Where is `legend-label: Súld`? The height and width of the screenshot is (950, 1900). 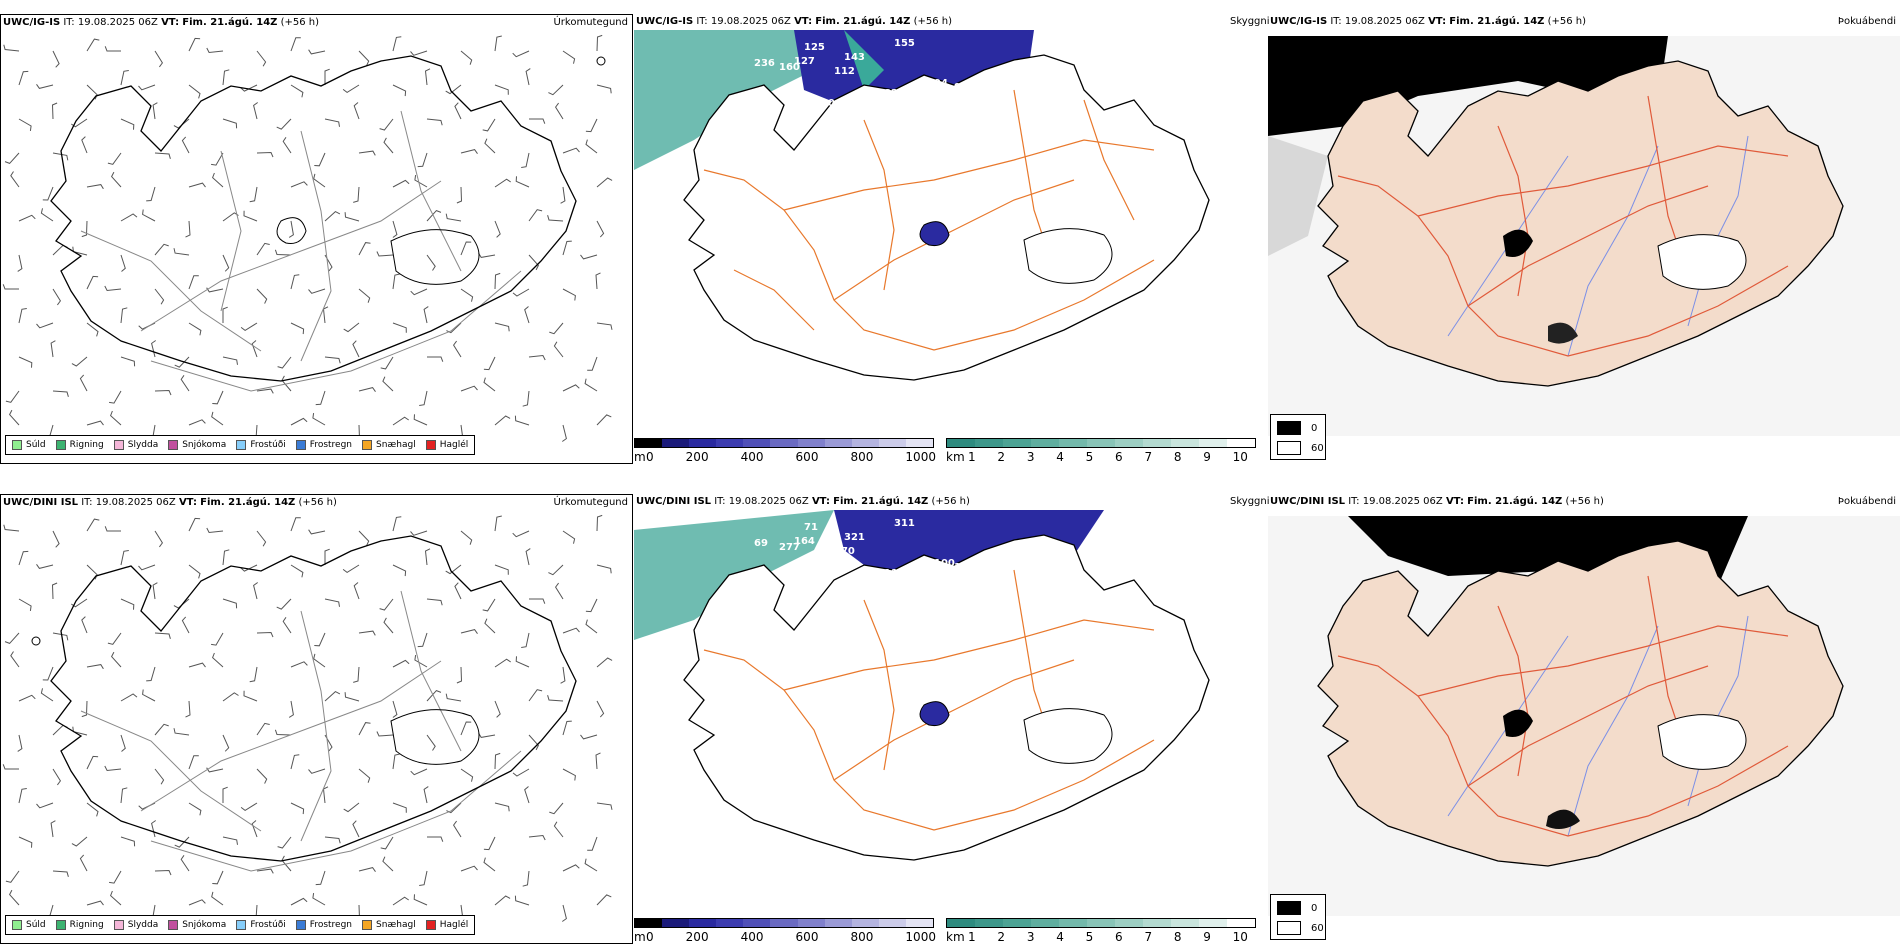
legend-label: Súld is located at coordinates (36, 925).